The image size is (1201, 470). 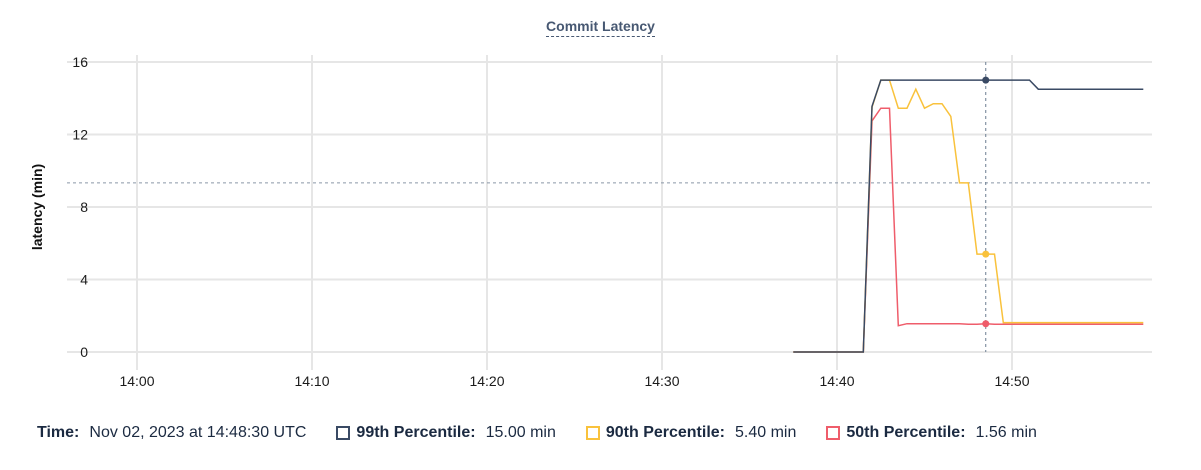 I want to click on y-tick-label: 12, so click(x=80, y=135).